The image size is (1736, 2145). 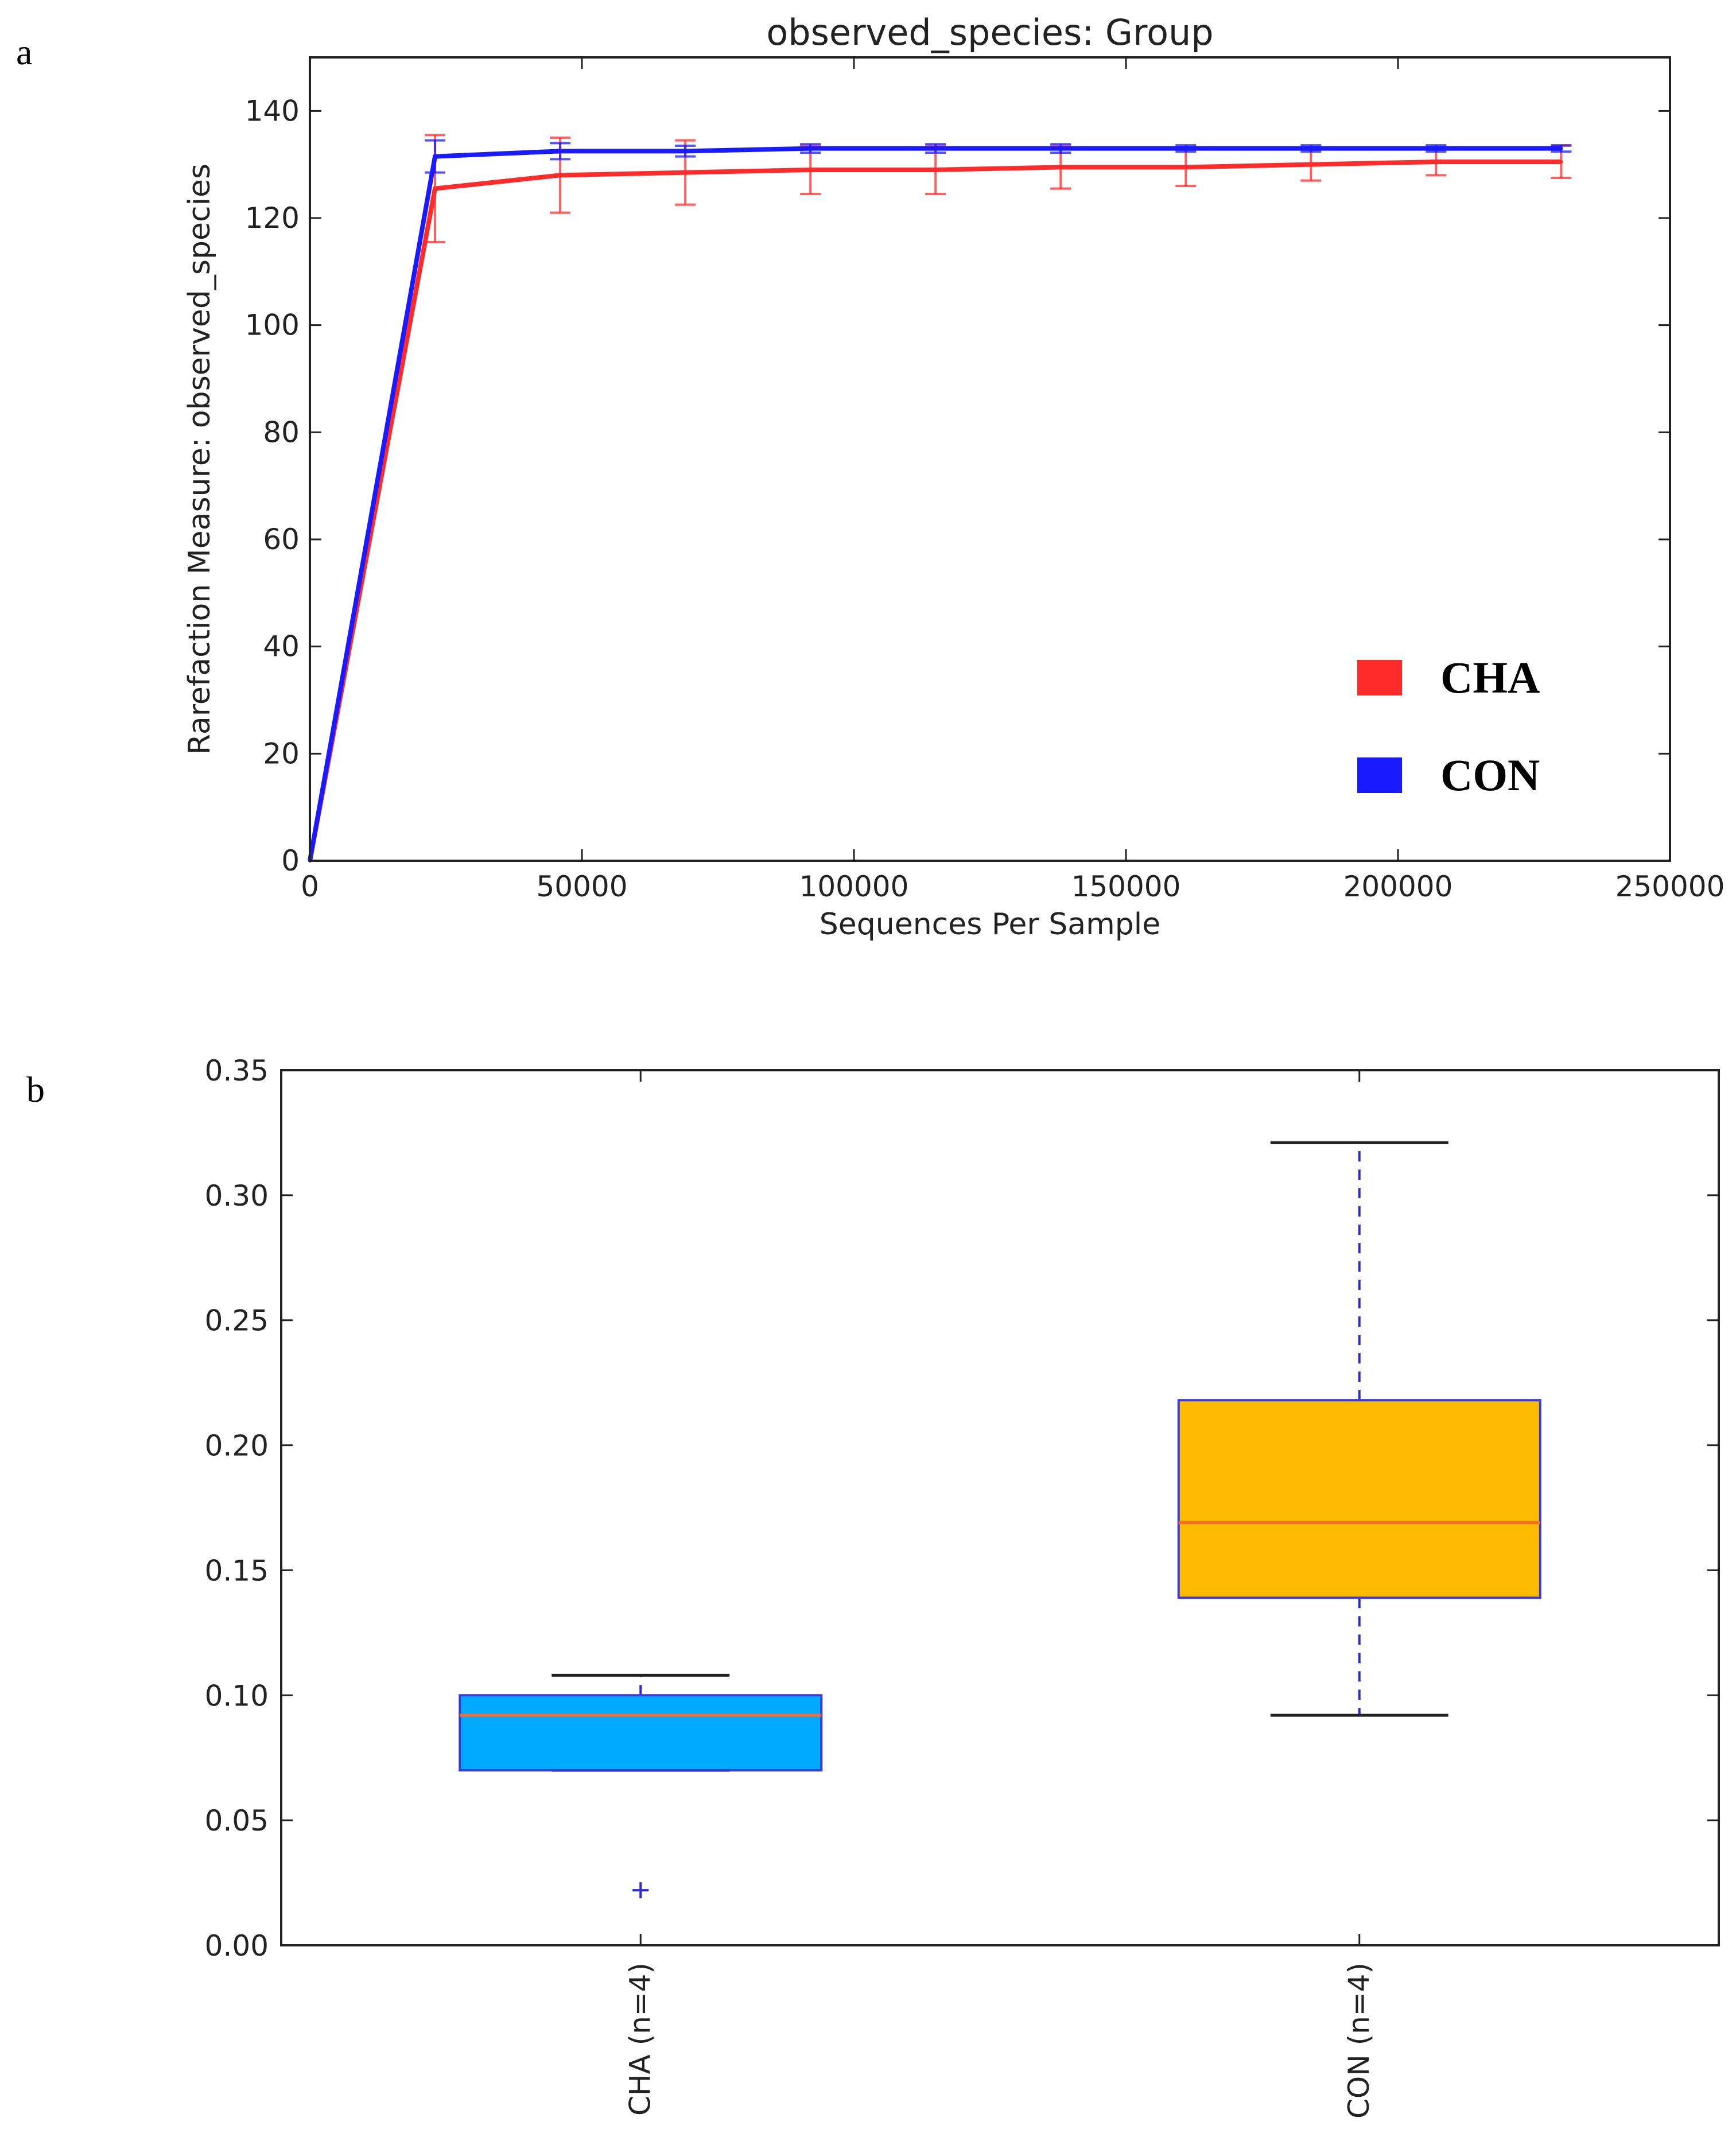 I want to click on x-tick-label: 200000, so click(x=1398, y=886).